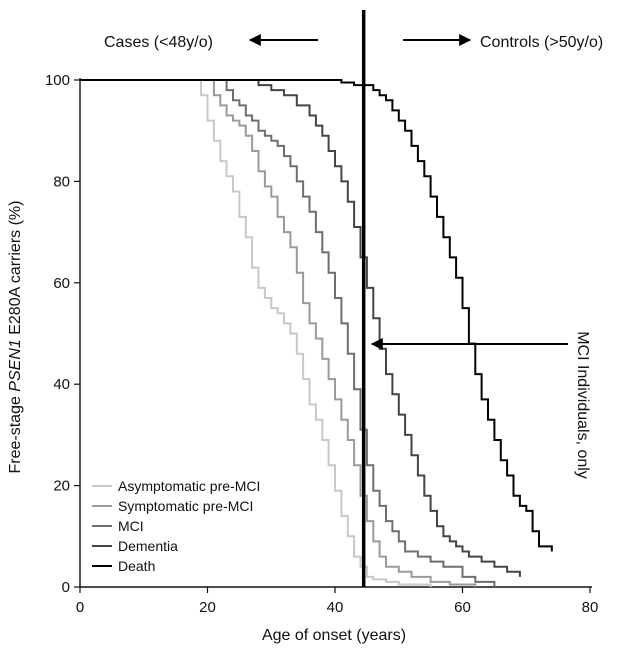 The height and width of the screenshot is (654, 638). What do you see at coordinates (148, 546) in the screenshot?
I see `legend-label-3: Dementia` at bounding box center [148, 546].